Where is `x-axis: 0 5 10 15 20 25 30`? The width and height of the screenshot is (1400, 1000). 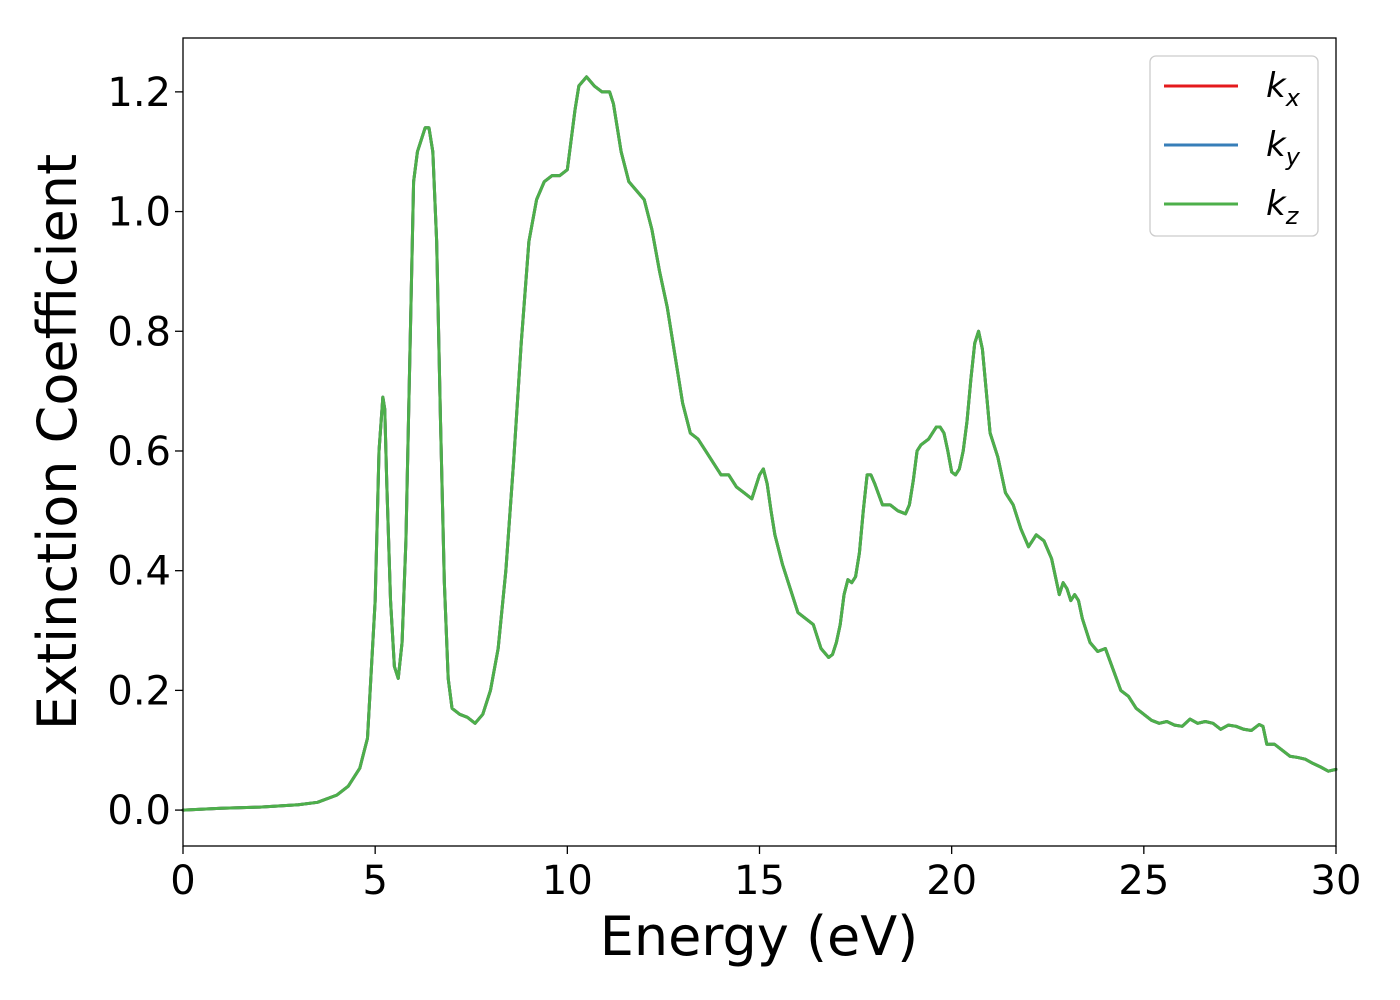 x-axis: 0 5 10 15 20 25 30 is located at coordinates (765, 875).